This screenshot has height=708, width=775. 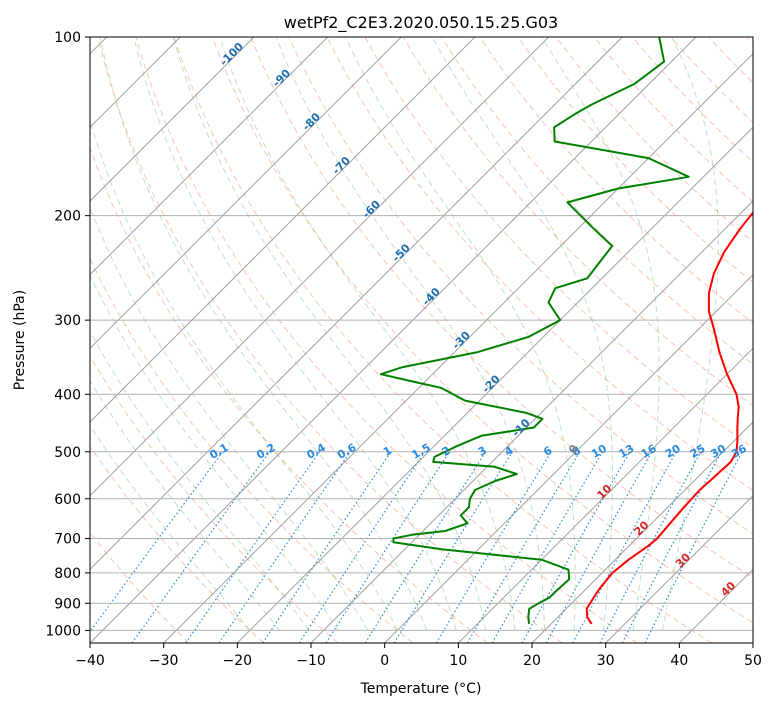 I want to click on isotherm-label: 30, so click(x=683, y=560).